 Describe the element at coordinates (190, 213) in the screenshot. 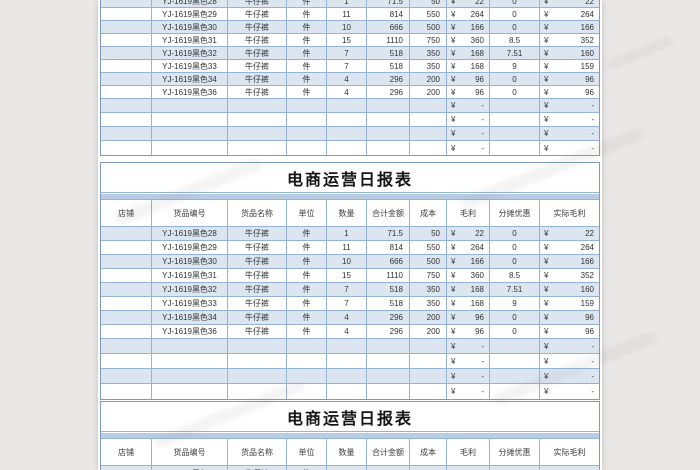

I see `column-header-code: 货品编号` at that location.